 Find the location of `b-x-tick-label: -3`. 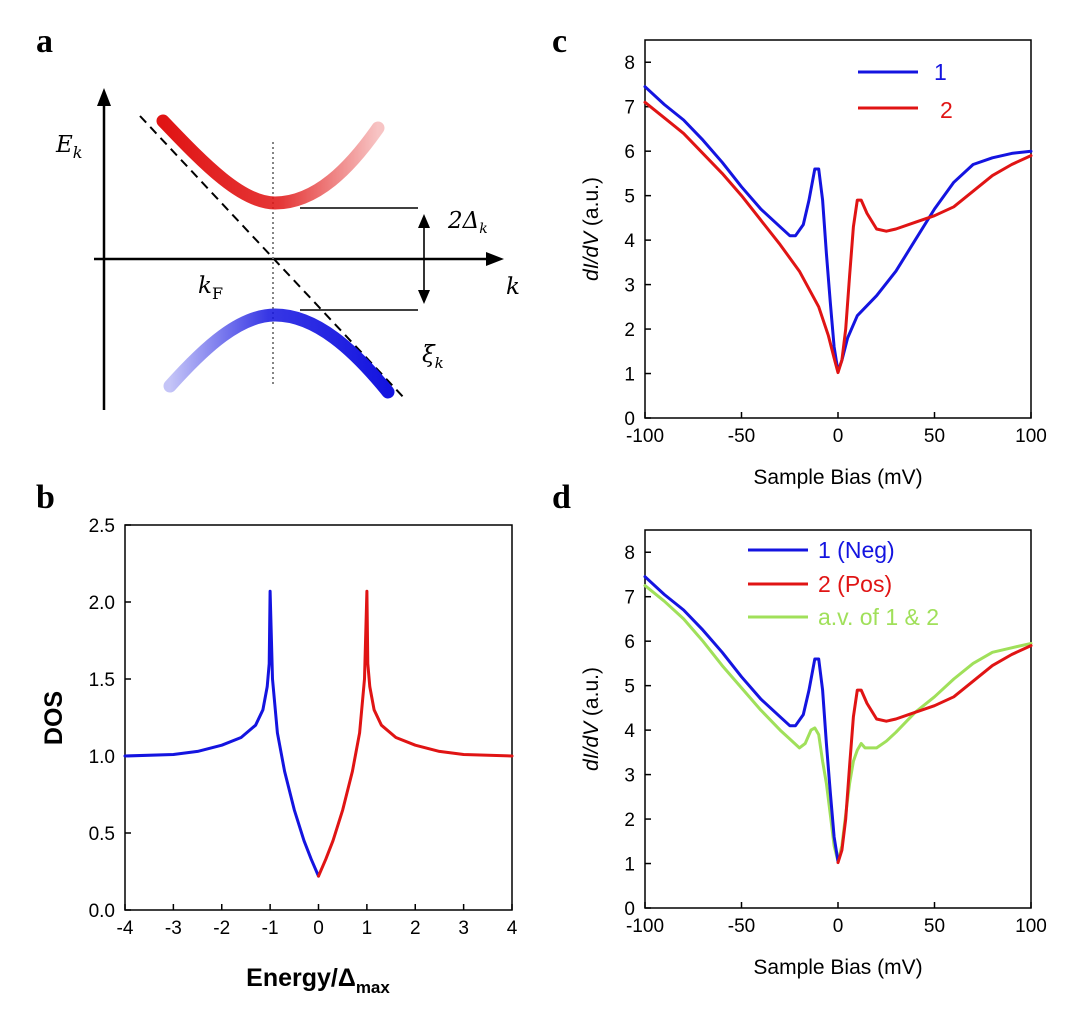

b-x-tick-label: -3 is located at coordinates (173, 928).